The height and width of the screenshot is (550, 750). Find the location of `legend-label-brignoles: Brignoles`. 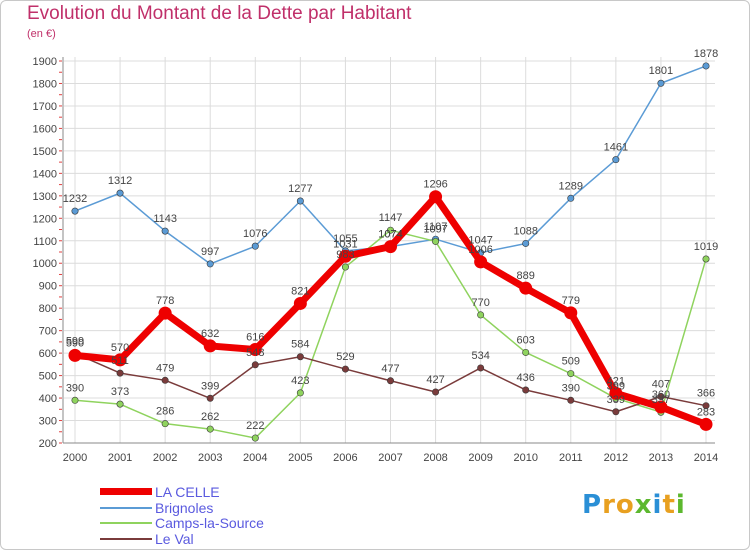

legend-label-brignoles: Brignoles is located at coordinates (184, 508).